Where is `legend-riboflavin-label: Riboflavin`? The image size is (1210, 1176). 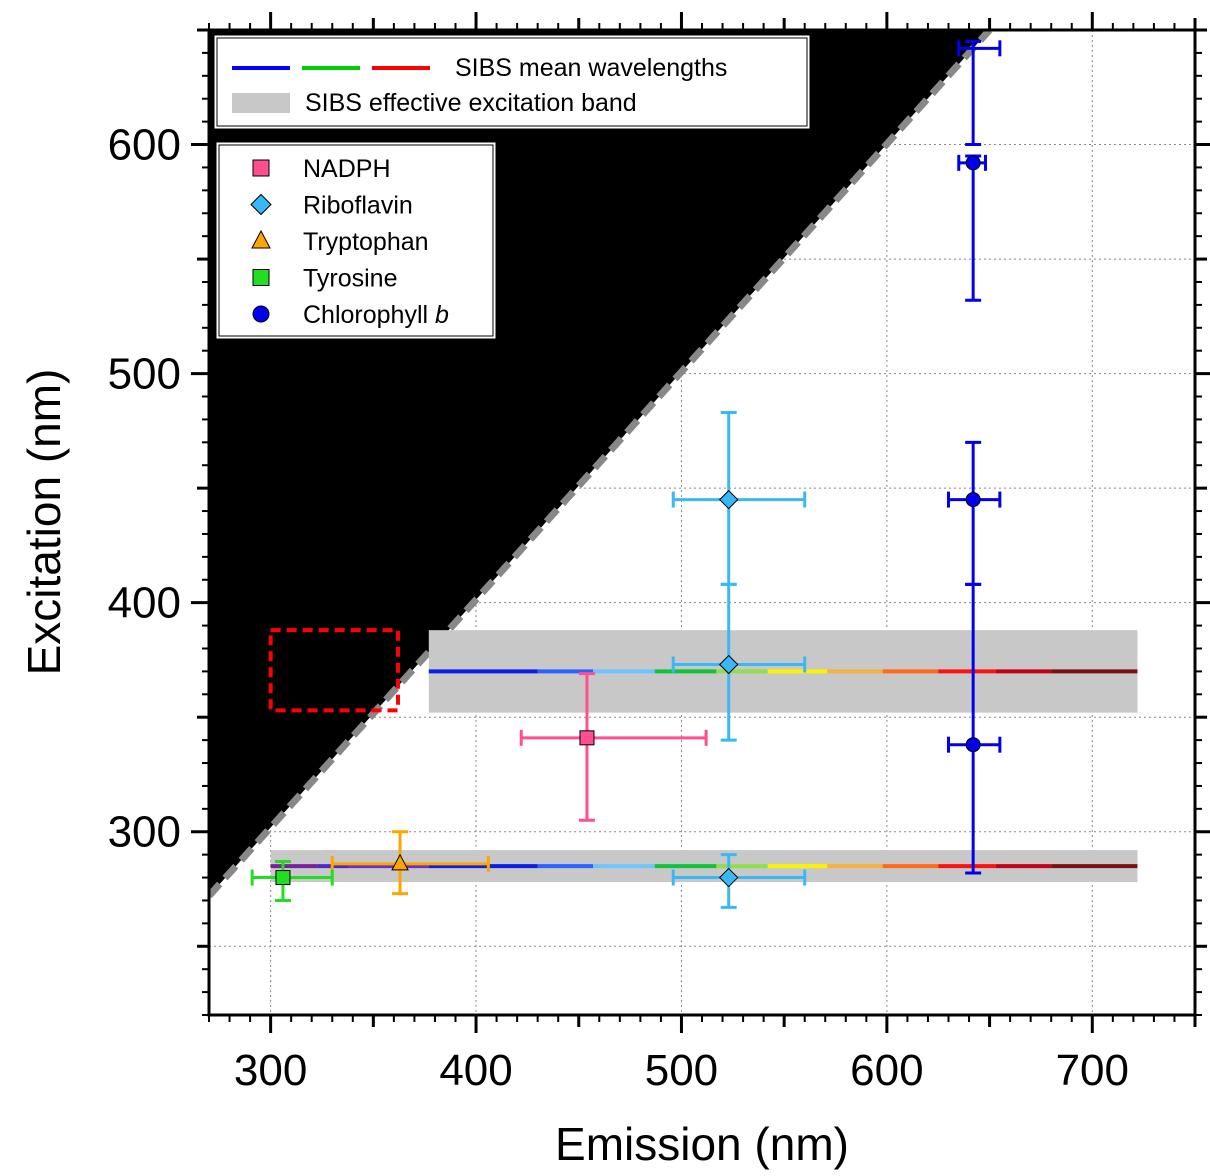
legend-riboflavin-label: Riboflavin is located at coordinates (358, 206).